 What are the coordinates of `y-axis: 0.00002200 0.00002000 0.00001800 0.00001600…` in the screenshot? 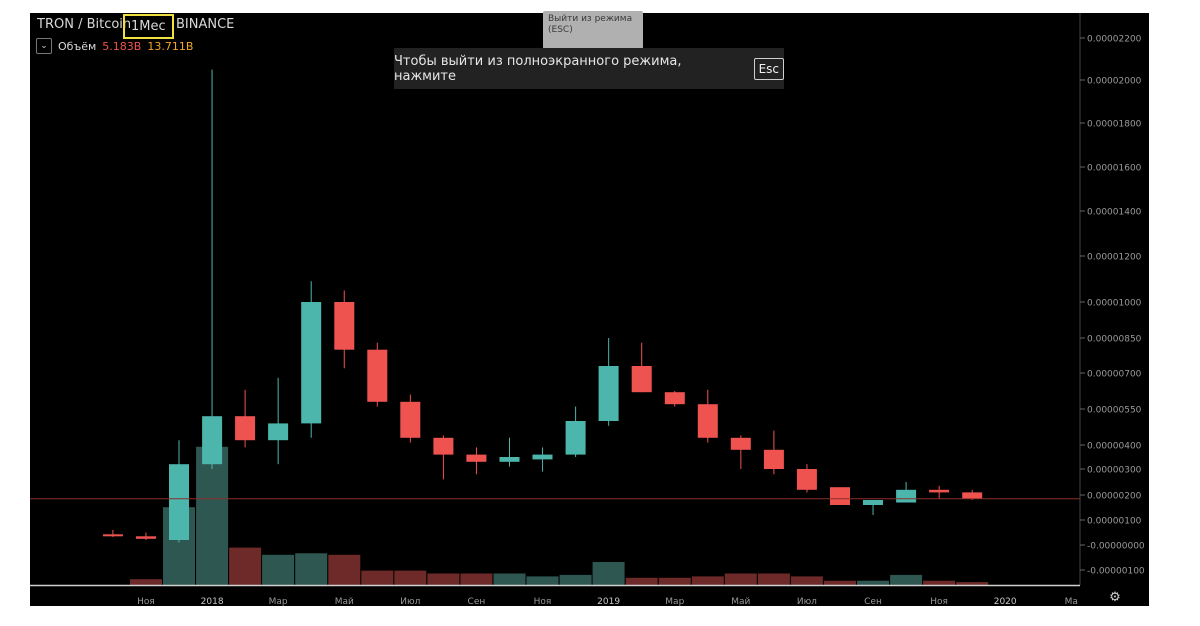 It's located at (1112, 306).